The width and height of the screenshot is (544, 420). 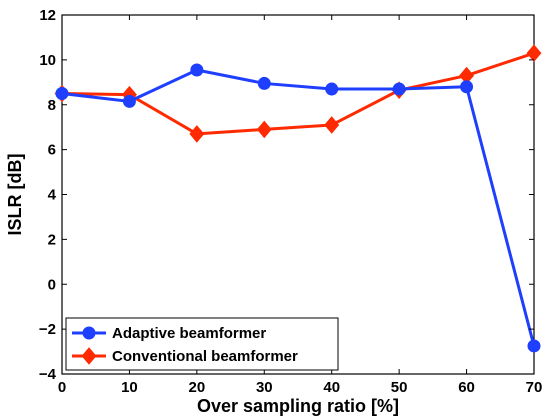 What do you see at coordinates (52, 284) in the screenshot?
I see `y-tick-label: 0` at bounding box center [52, 284].